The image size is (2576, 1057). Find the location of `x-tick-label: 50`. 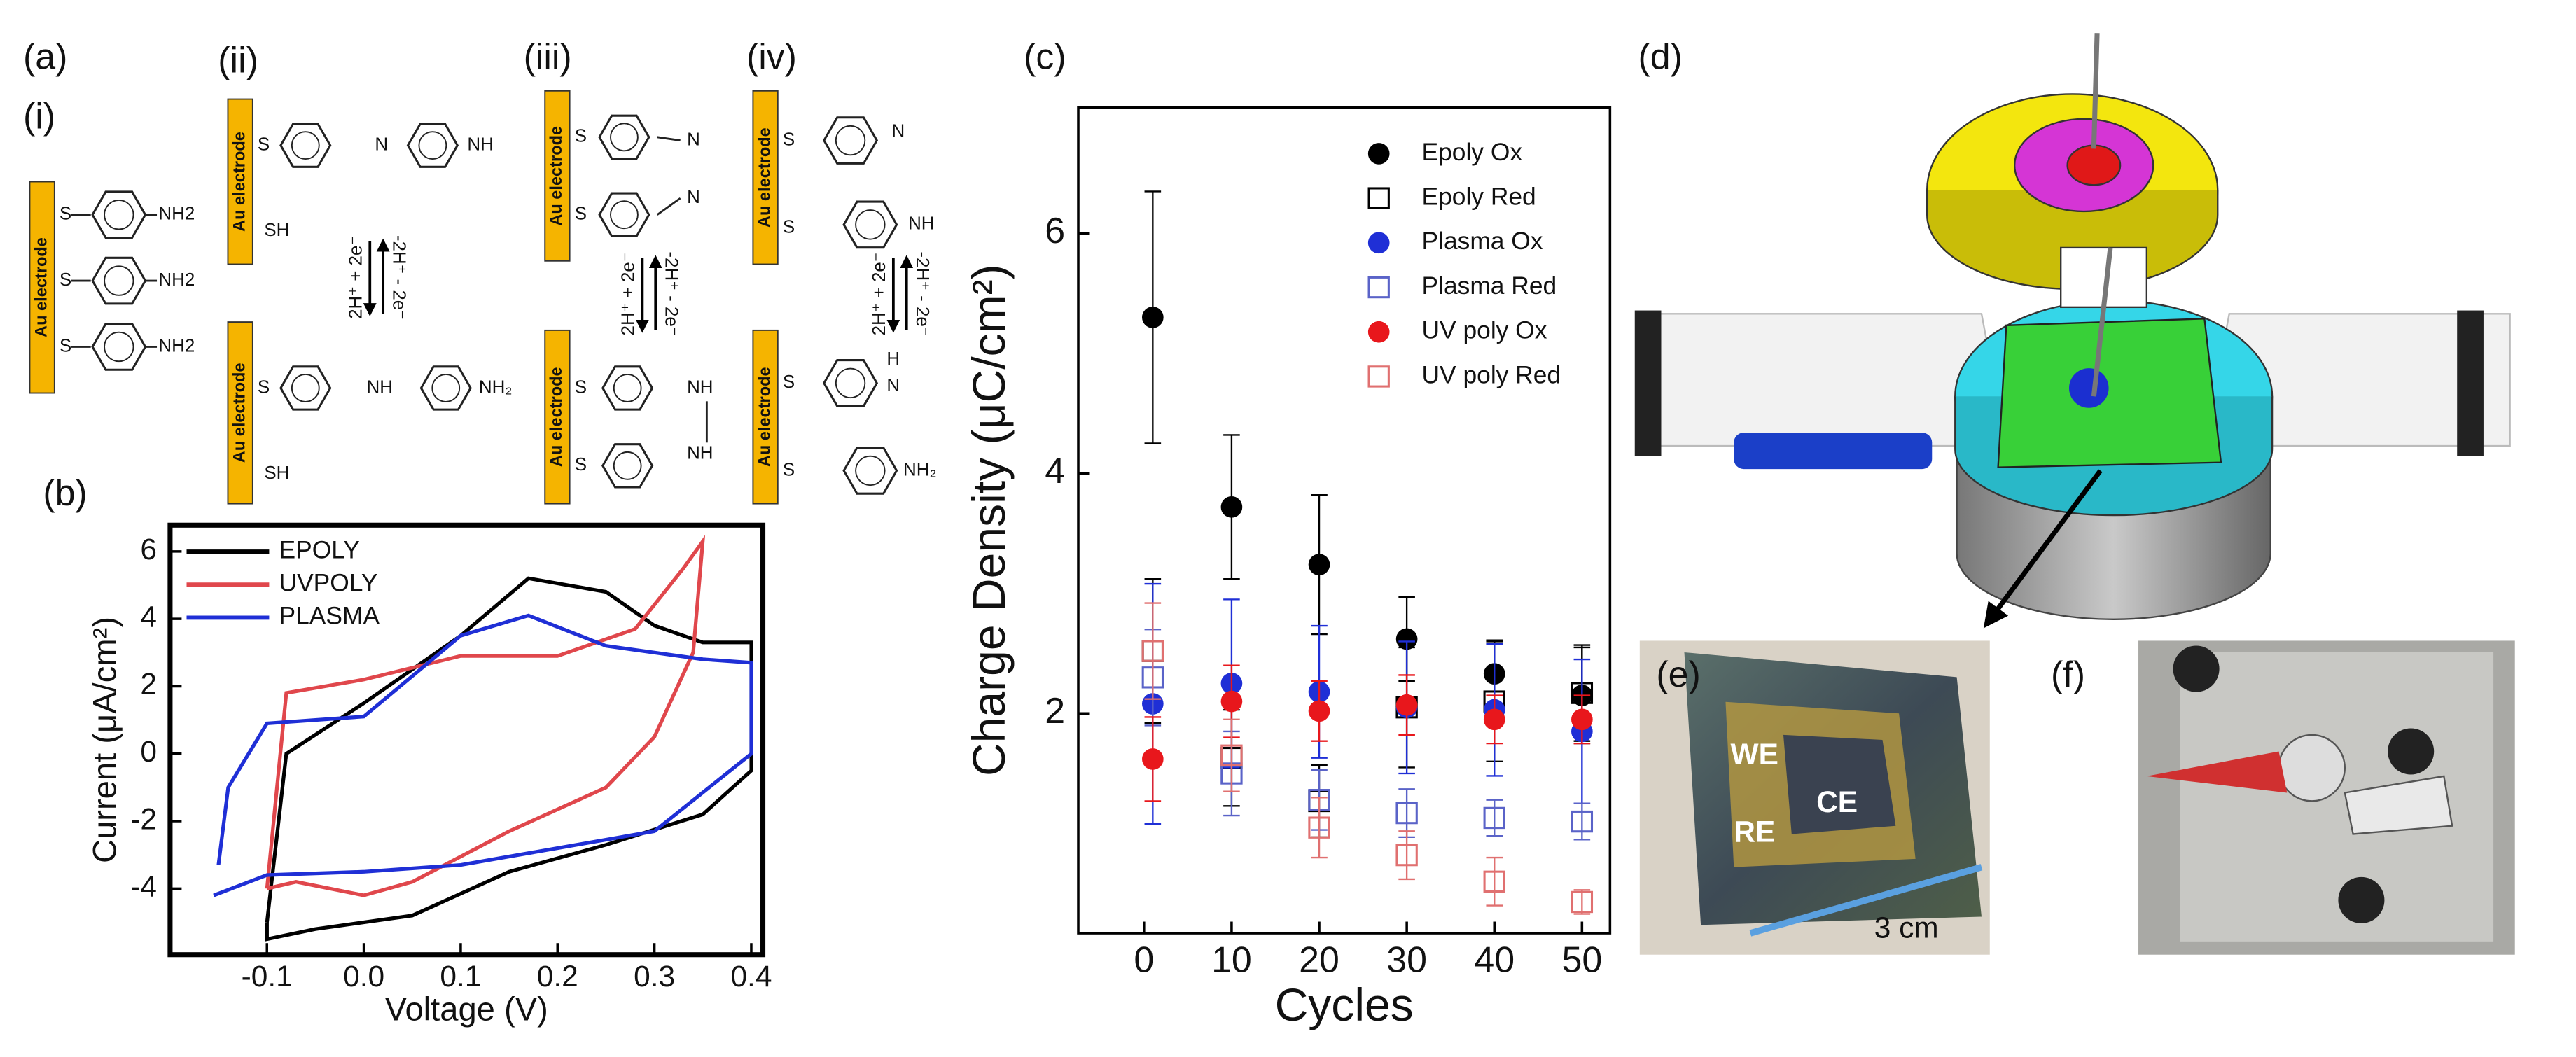

x-tick-label: 50 is located at coordinates (1581, 959).